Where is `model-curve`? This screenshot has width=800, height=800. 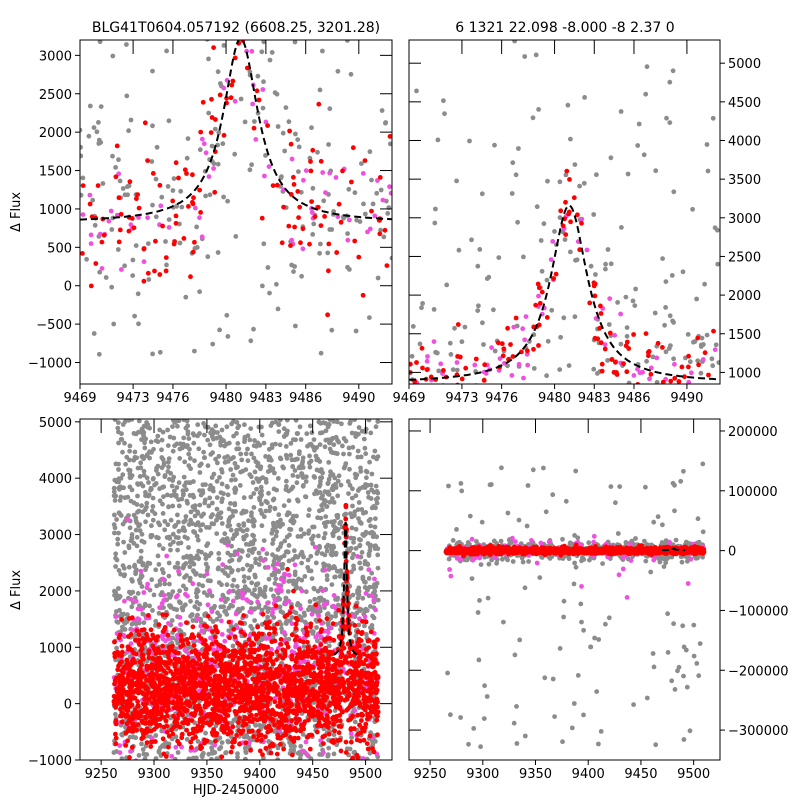
model-curve is located at coordinates (564, 292).